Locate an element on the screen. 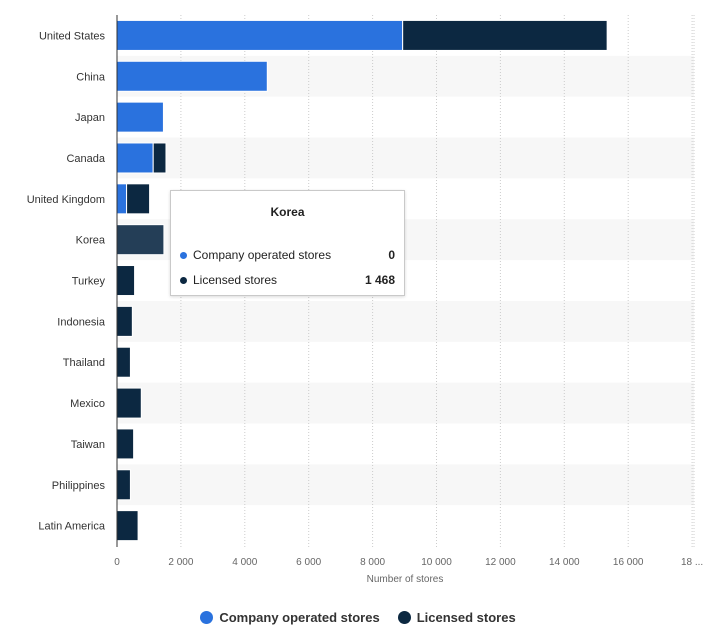  category-label: Mexico is located at coordinates (87, 404).